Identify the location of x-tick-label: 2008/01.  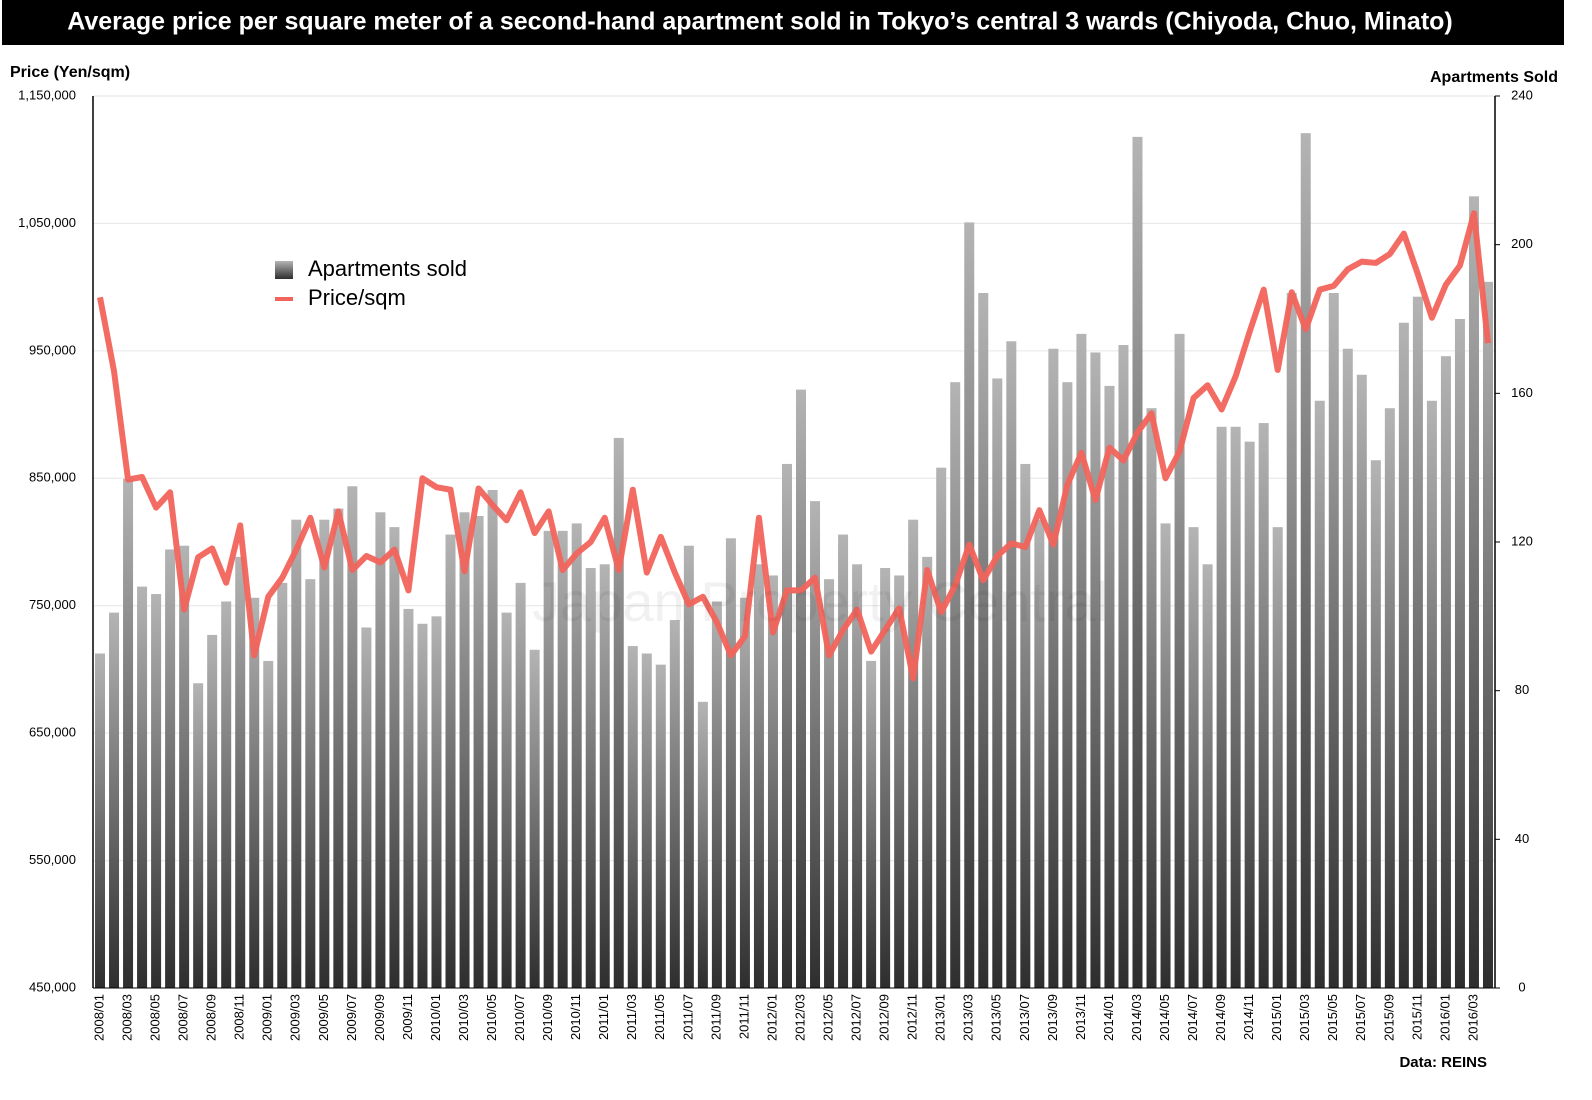
(98, 1017).